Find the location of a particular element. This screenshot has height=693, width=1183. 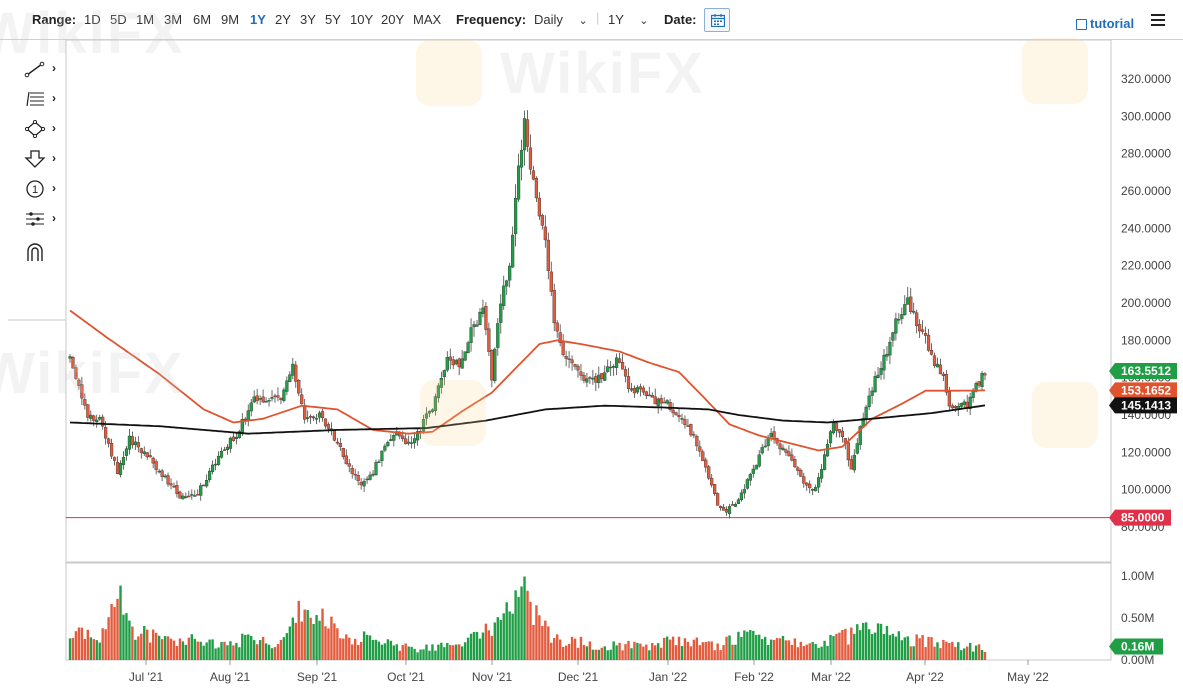

period-dropdown: 1Y ⌄ is located at coordinates (628, 20).